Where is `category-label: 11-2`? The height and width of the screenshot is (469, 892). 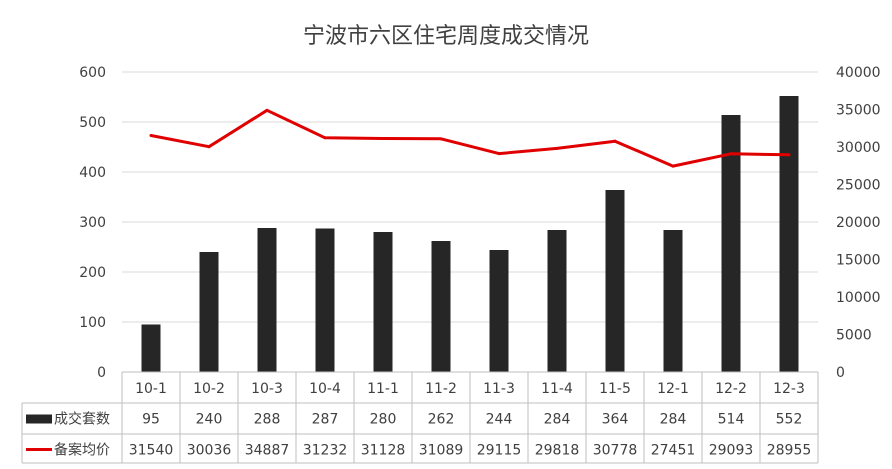 category-label: 11-2 is located at coordinates (441, 389).